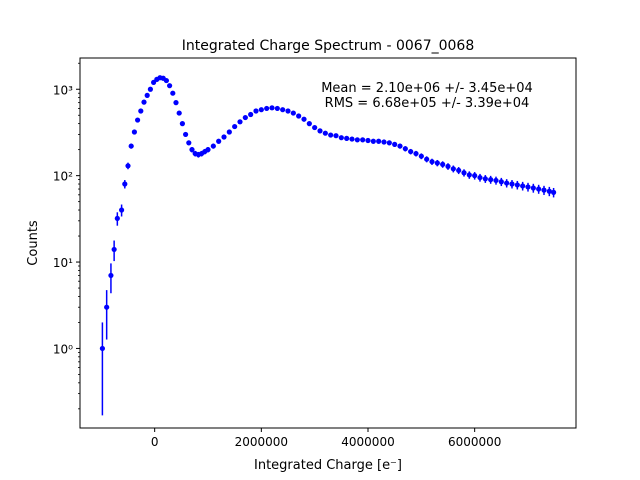 Image resolution: width=640 pixels, height=480 pixels. I want to click on y-tick-label: 10³, so click(63, 90).